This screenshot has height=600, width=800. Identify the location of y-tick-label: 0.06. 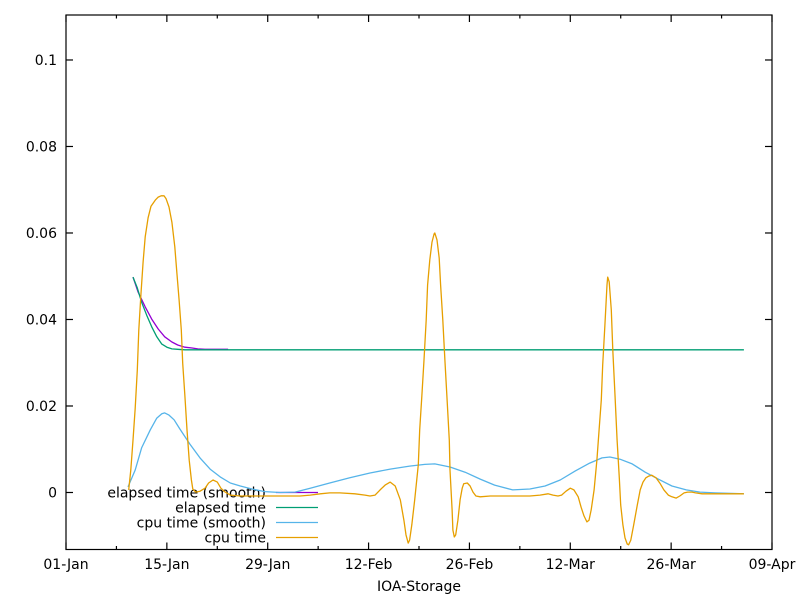
(41, 234).